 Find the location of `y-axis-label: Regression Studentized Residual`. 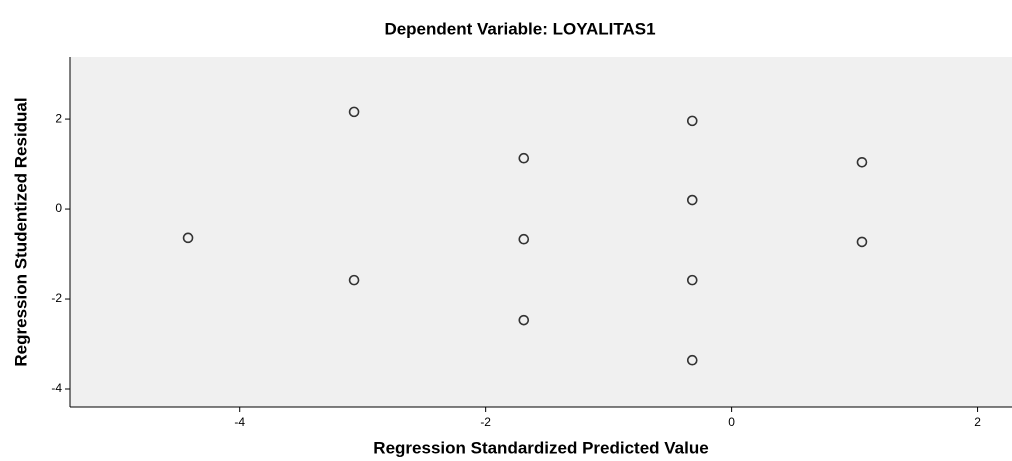

y-axis-label: Regression Studentized Residual is located at coordinates (20, 231).